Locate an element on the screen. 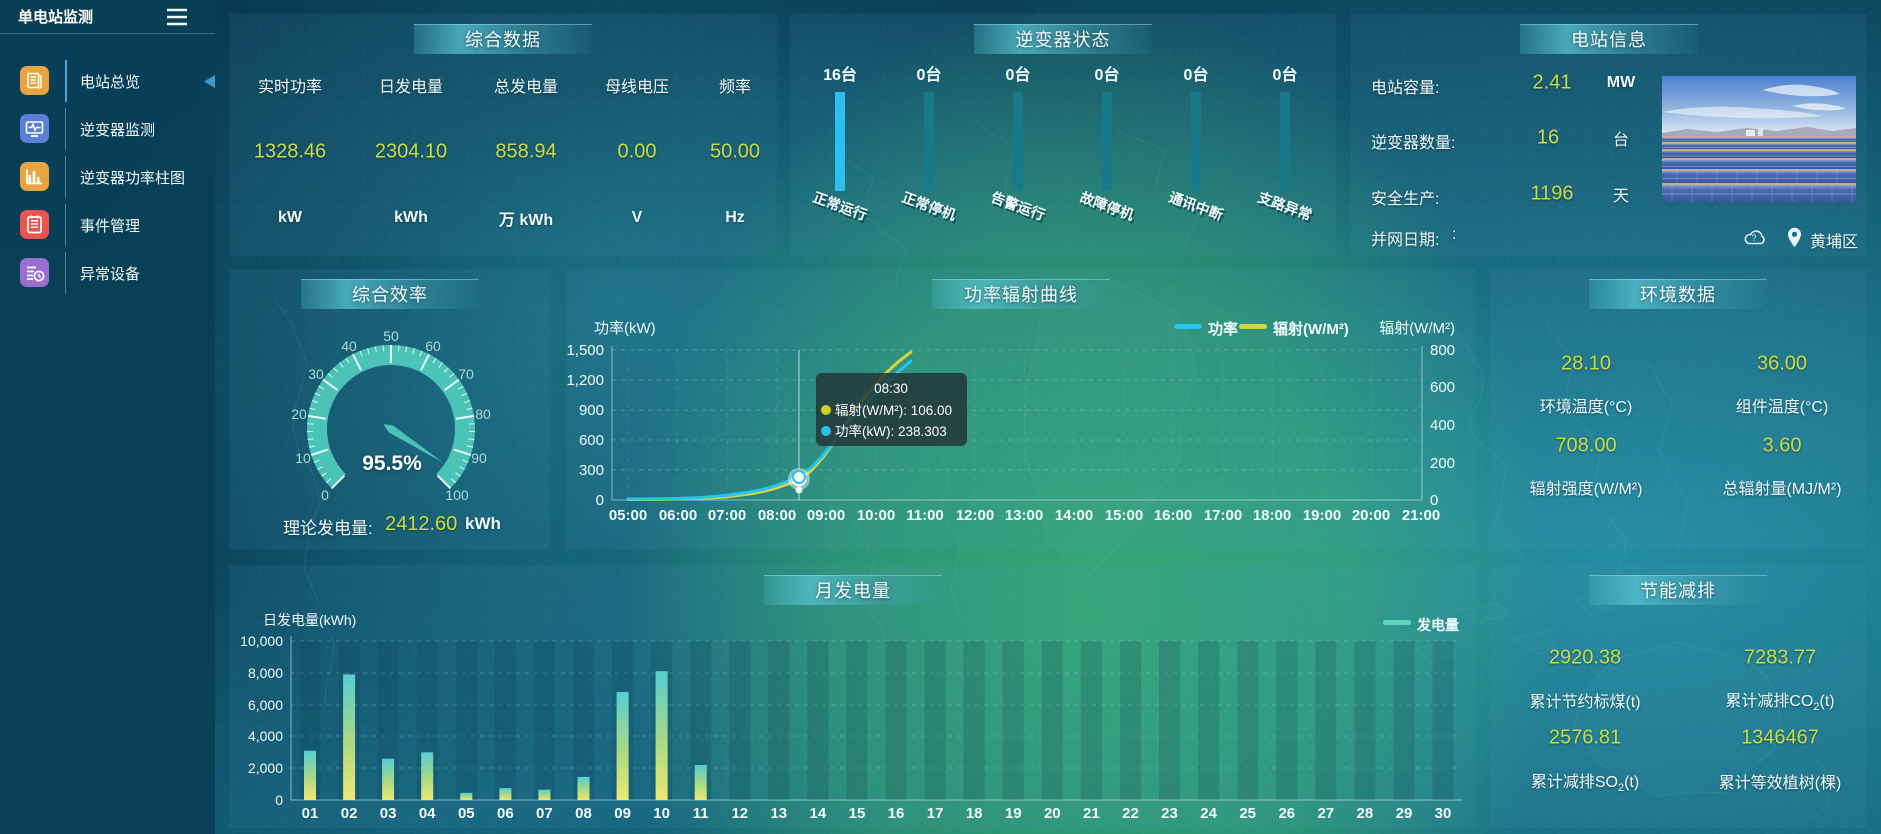 This screenshot has width=1881, height=834. svg-text: 发电量 is located at coordinates (1437, 625).